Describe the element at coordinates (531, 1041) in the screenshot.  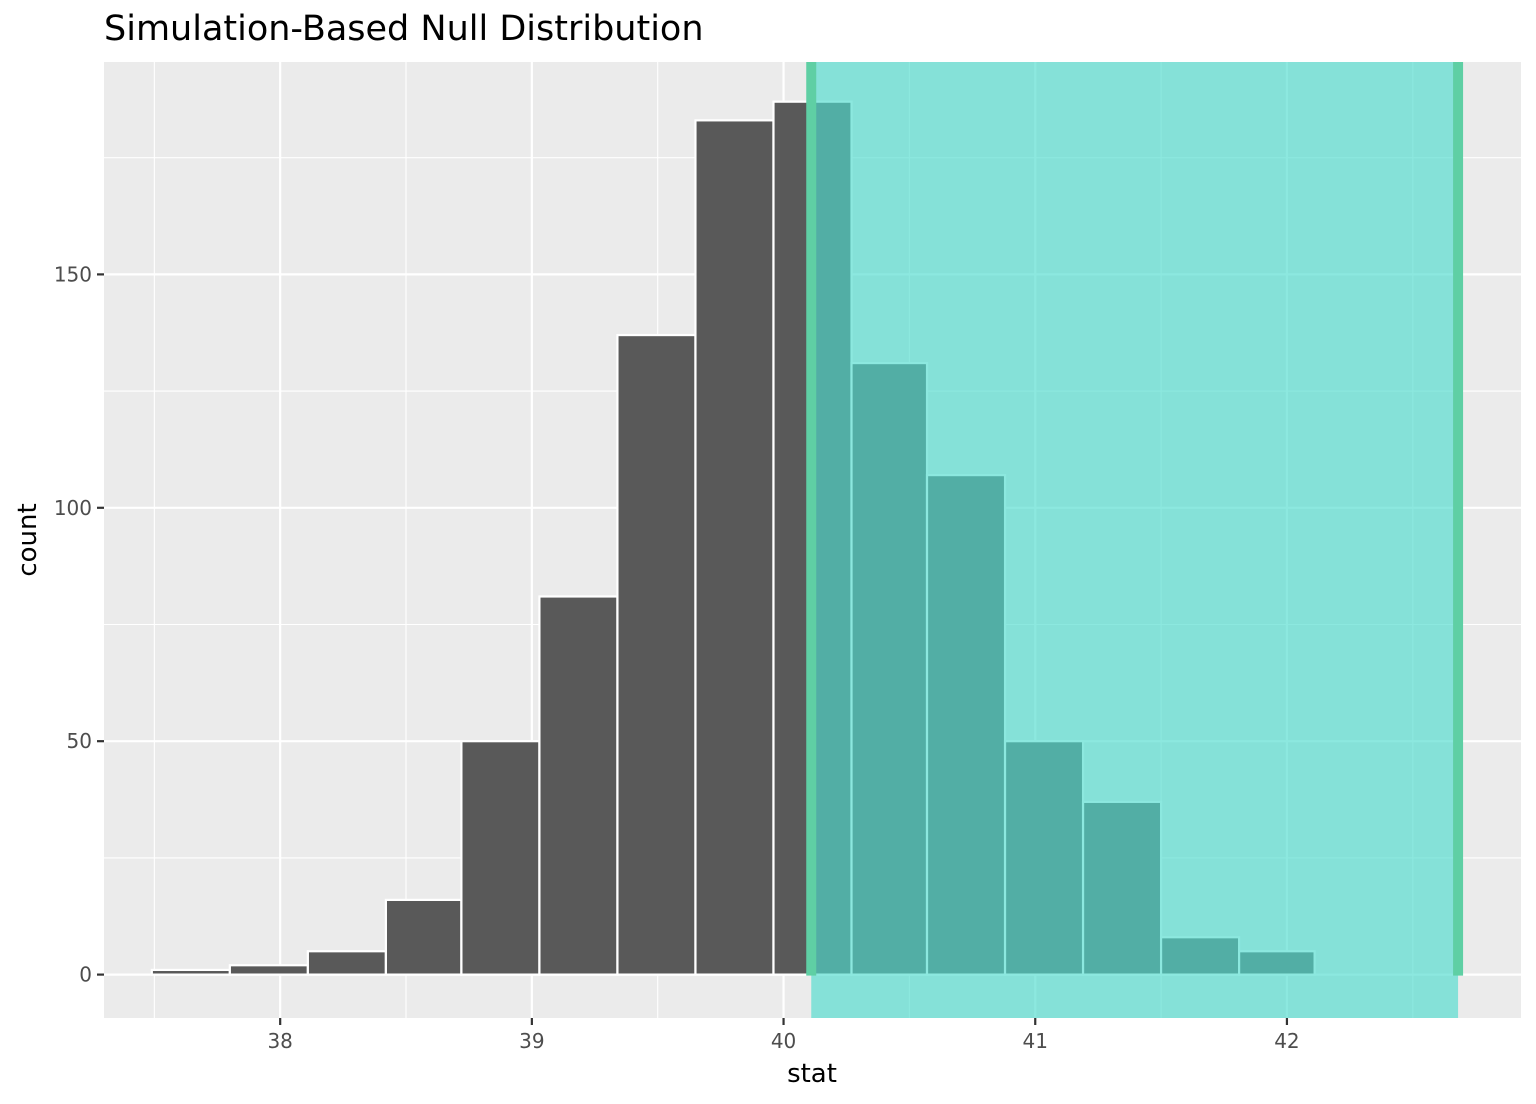
I see `x-tick-label: 39` at that location.